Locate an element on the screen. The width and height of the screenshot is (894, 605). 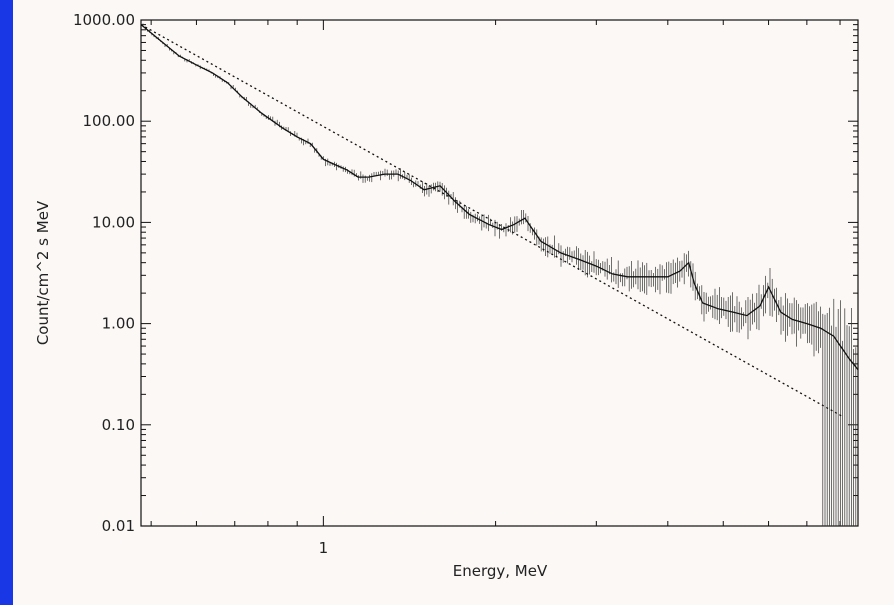
y-tick-label: 1.00 is located at coordinates (118, 324).